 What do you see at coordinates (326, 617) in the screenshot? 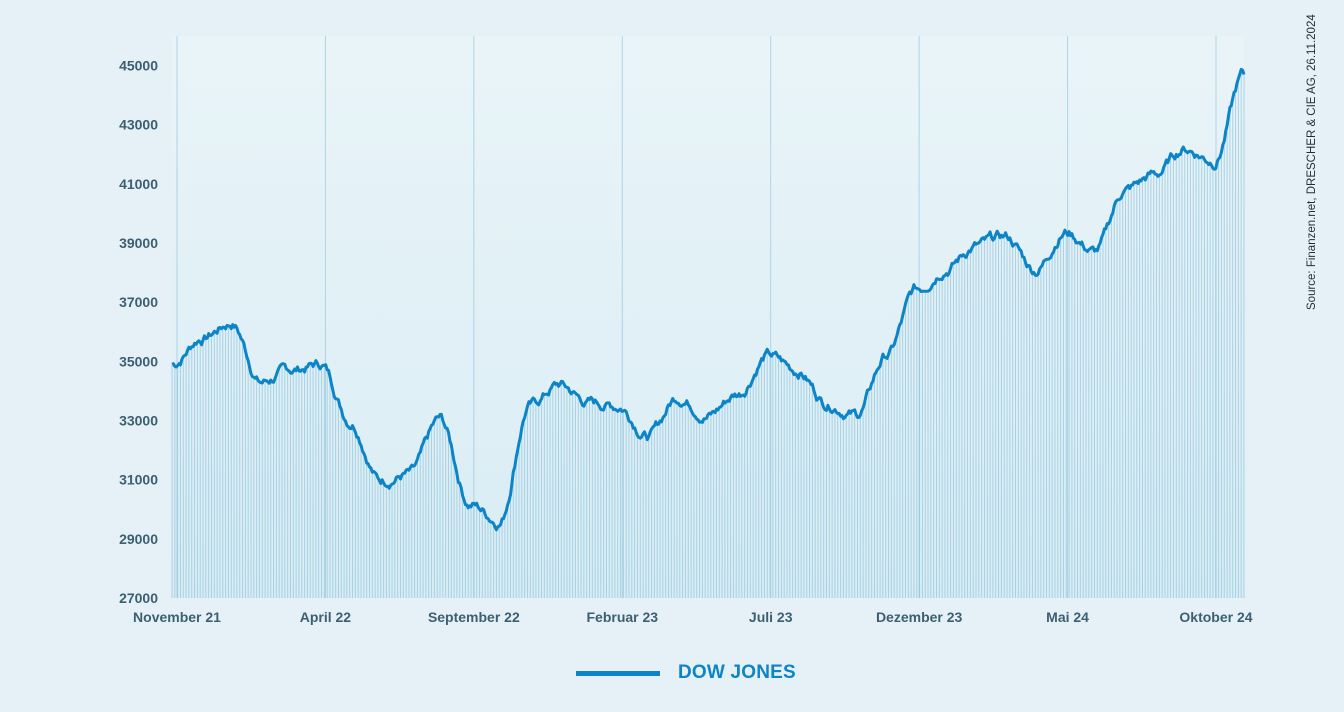
I see `x-tick-label: April 22` at bounding box center [326, 617].